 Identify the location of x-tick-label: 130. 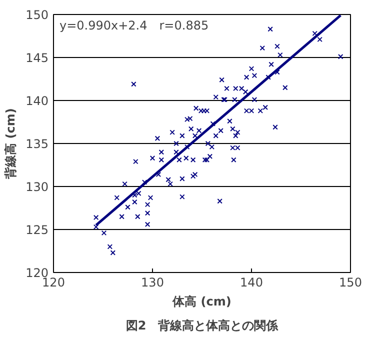
(152, 283).